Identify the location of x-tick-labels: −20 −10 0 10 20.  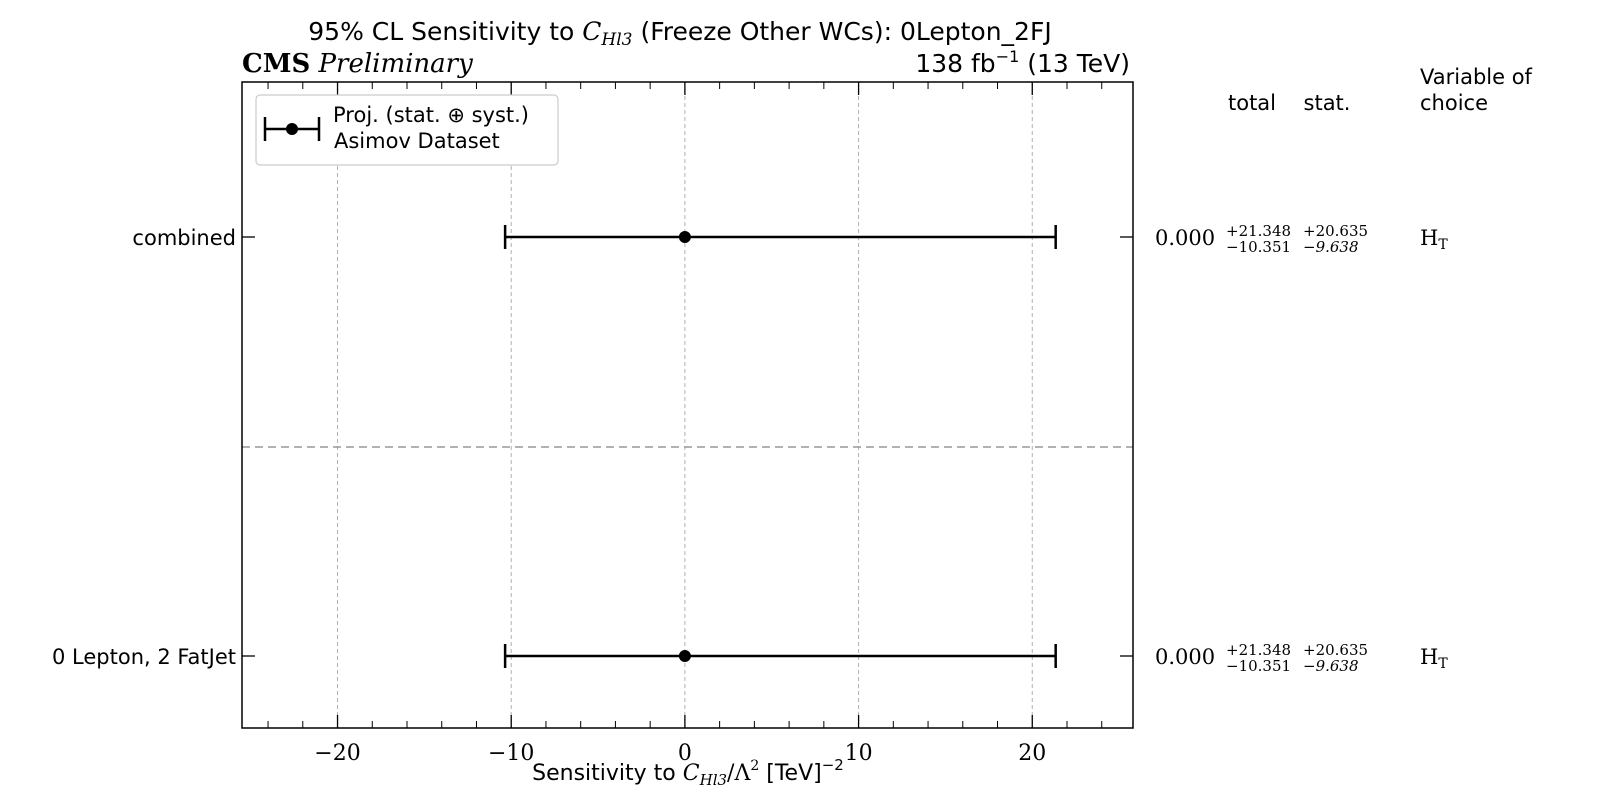
(680, 753).